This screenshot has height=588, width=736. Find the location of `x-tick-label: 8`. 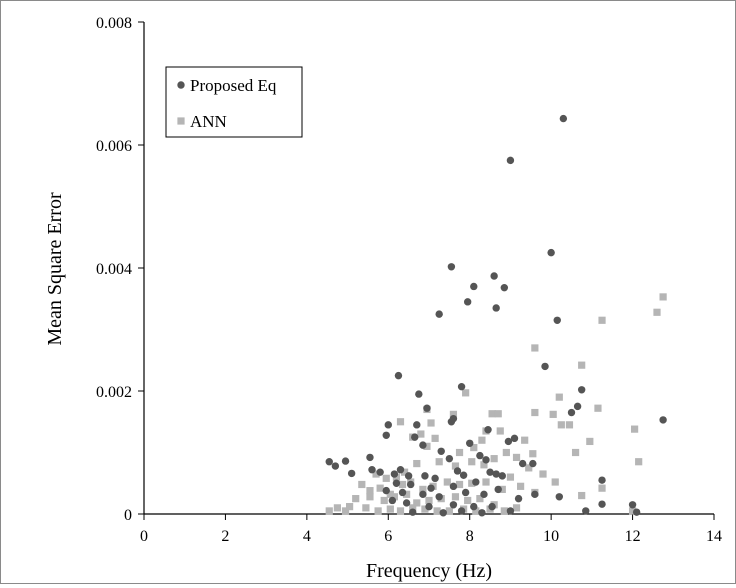

x-tick-label: 8 is located at coordinates (470, 536).